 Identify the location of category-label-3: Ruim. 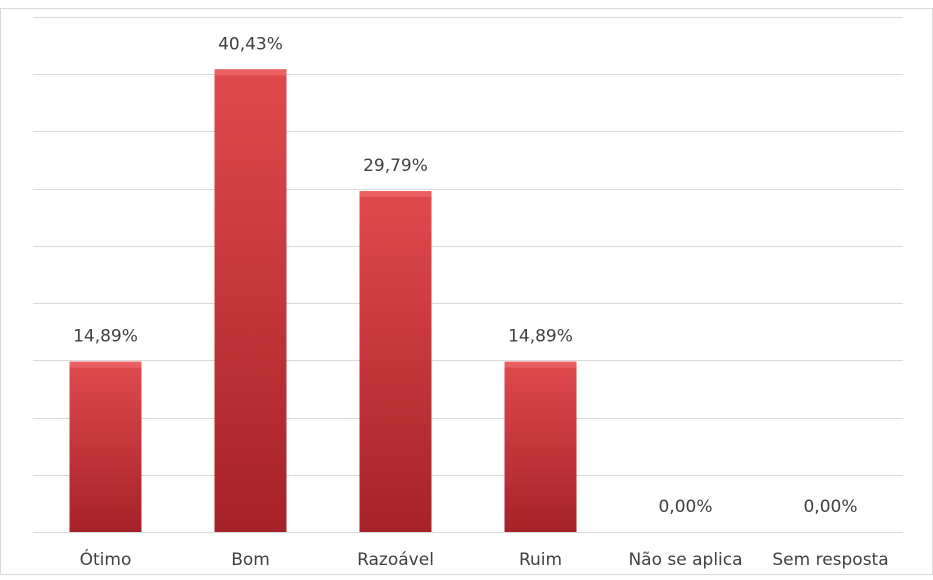
(540, 560).